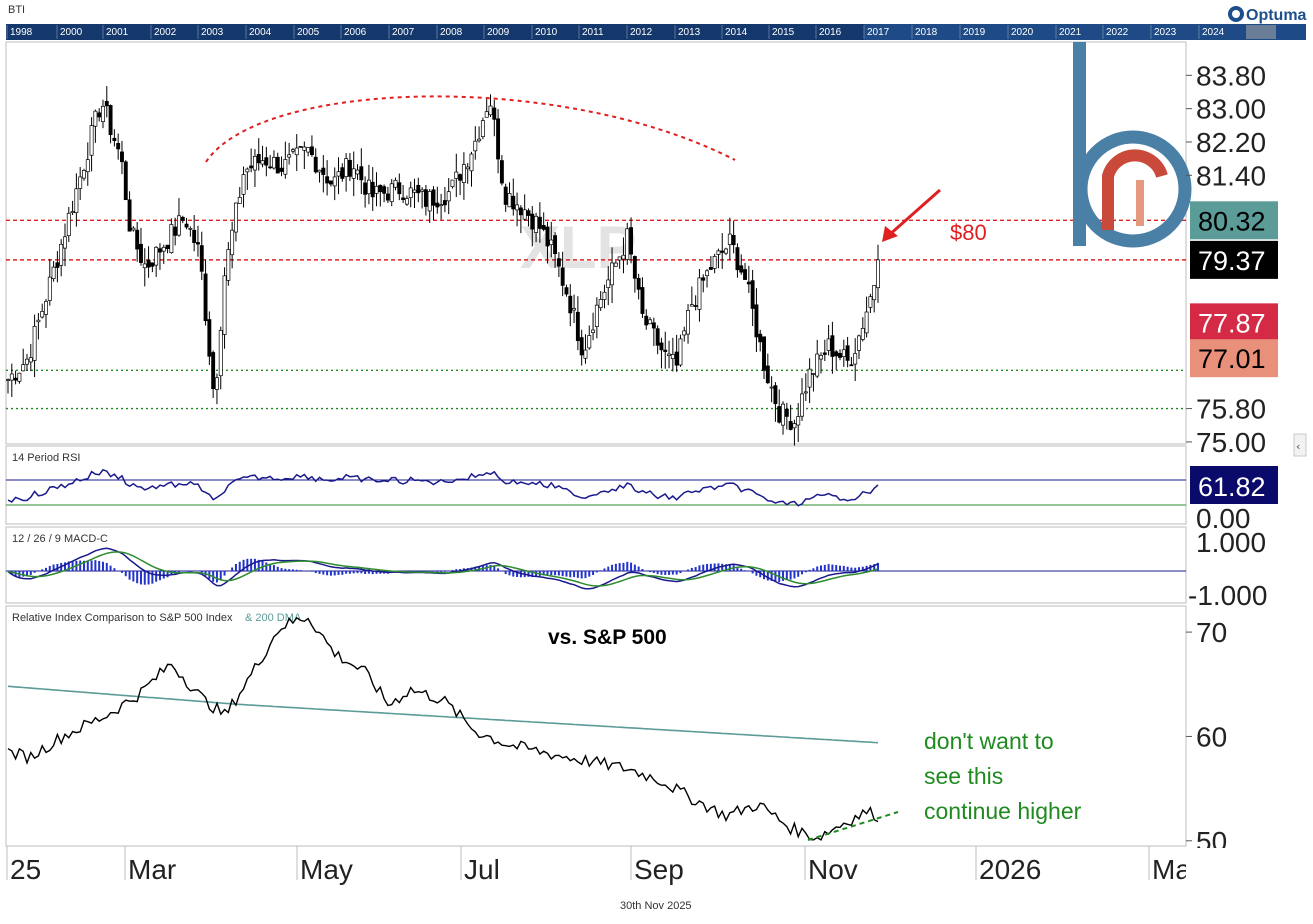  Describe the element at coordinates (1213, 32) in the screenshot. I see `timeline-year: 2024` at that location.